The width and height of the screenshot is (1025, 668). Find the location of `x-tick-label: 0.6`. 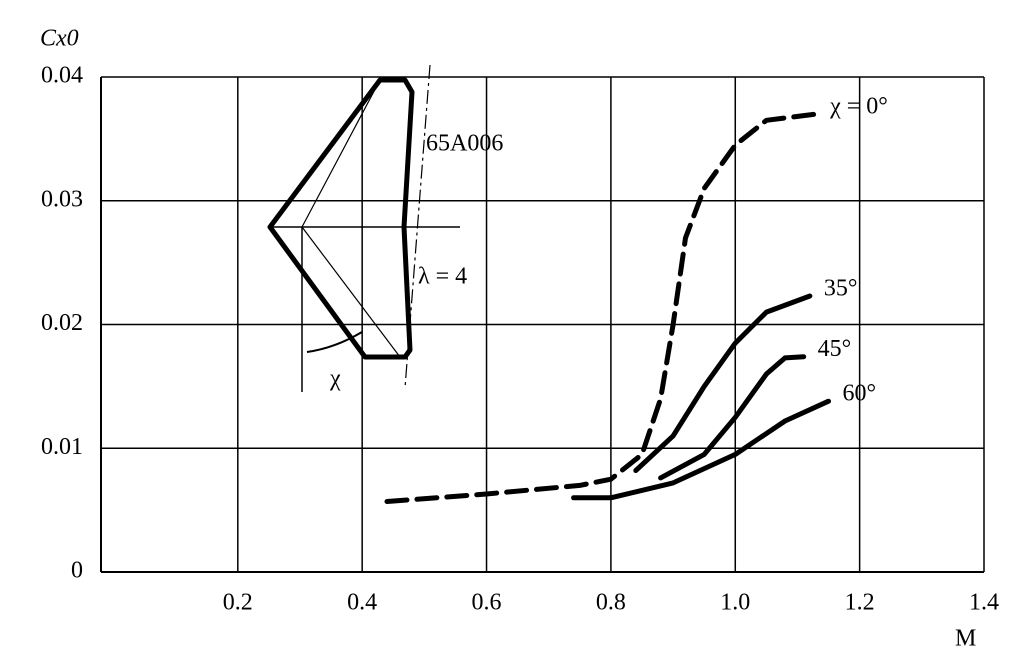

x-tick-label: 0.6 is located at coordinates (487, 603).